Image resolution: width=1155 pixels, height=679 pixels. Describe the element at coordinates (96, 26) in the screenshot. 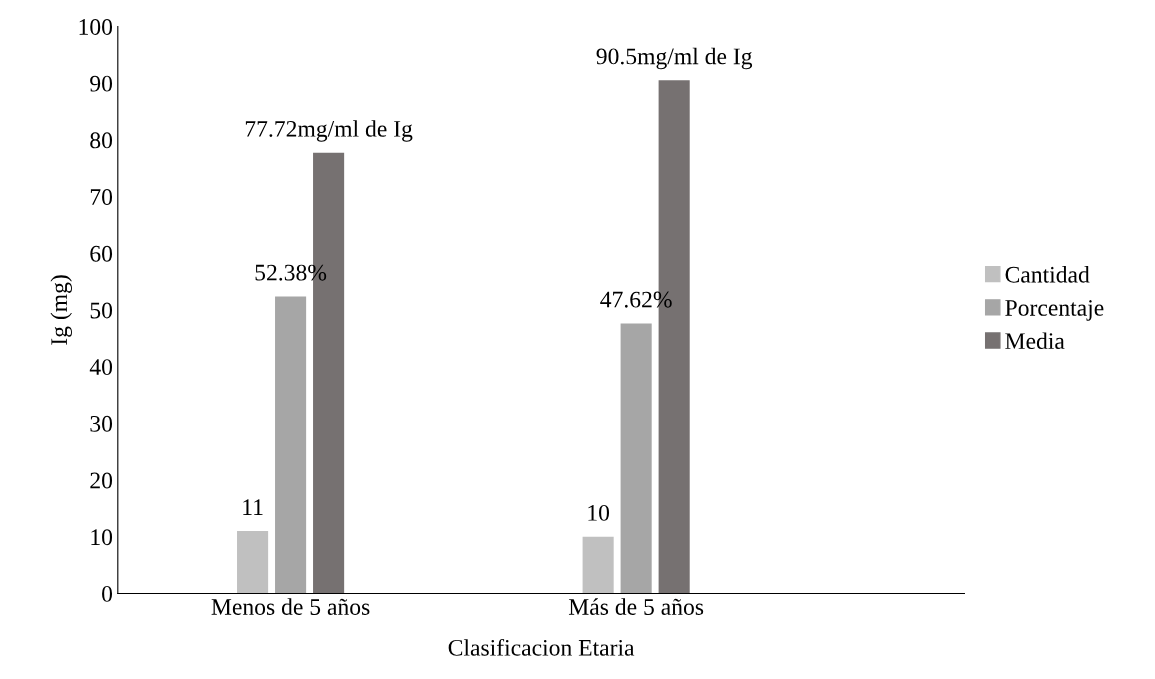

I see `y-tick-label: 100` at that location.